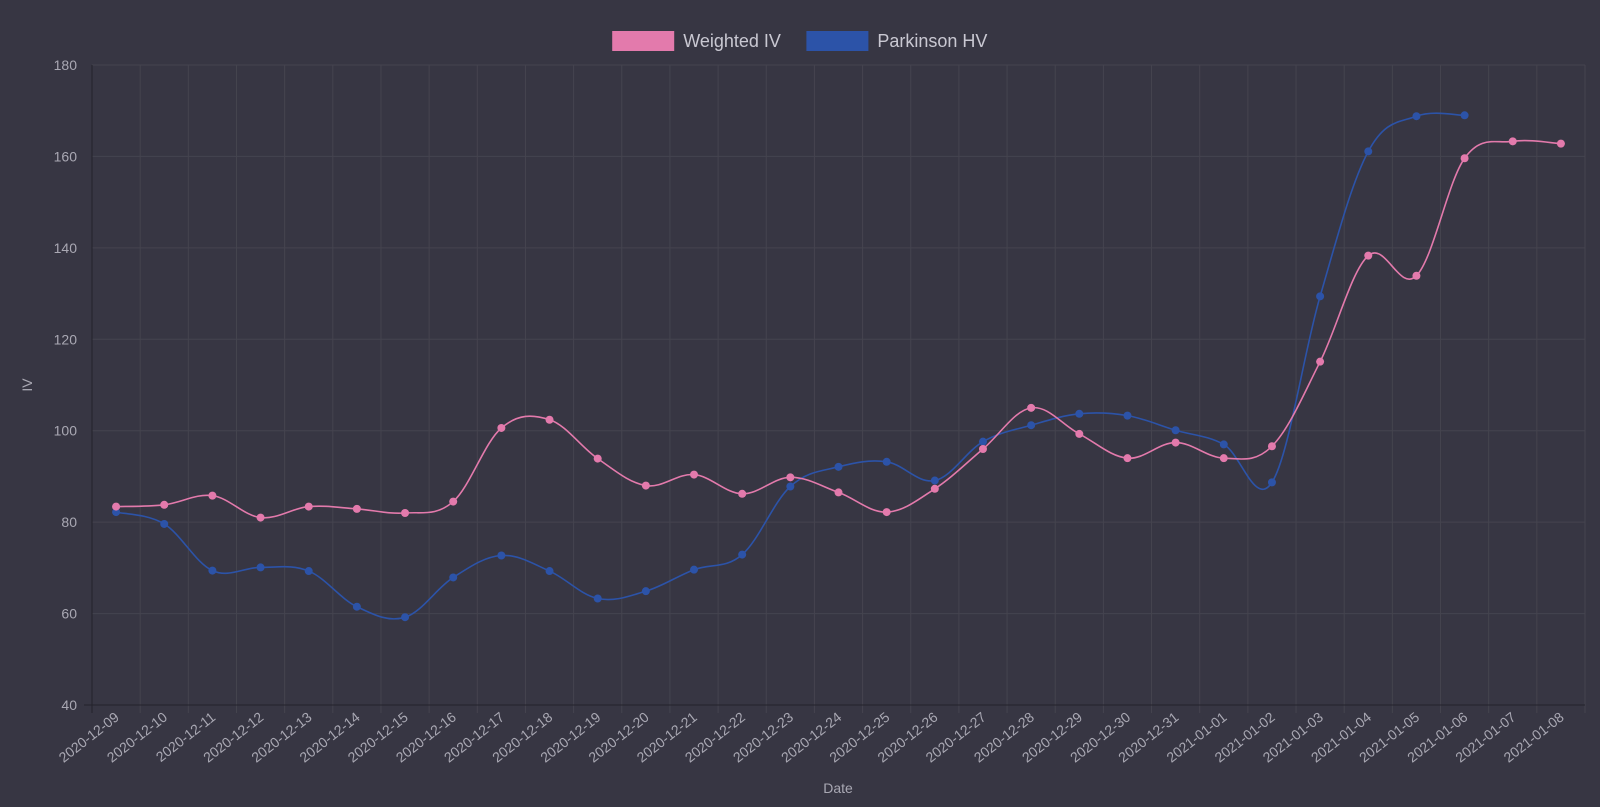  I want to click on y-tick-label: 100, so click(66, 431).